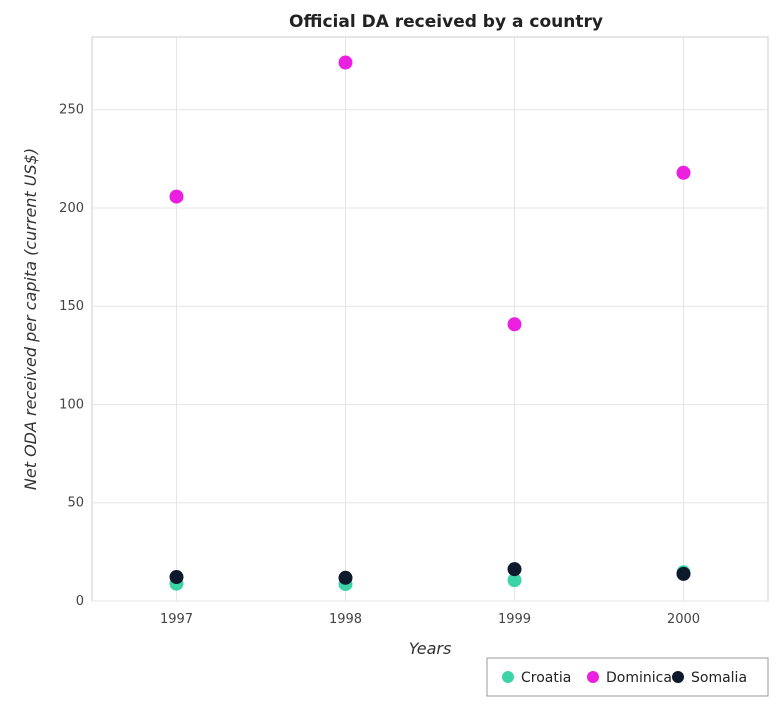 This screenshot has height=704, width=778. What do you see at coordinates (80, 601) in the screenshot?
I see `y-tick-label: 0` at bounding box center [80, 601].